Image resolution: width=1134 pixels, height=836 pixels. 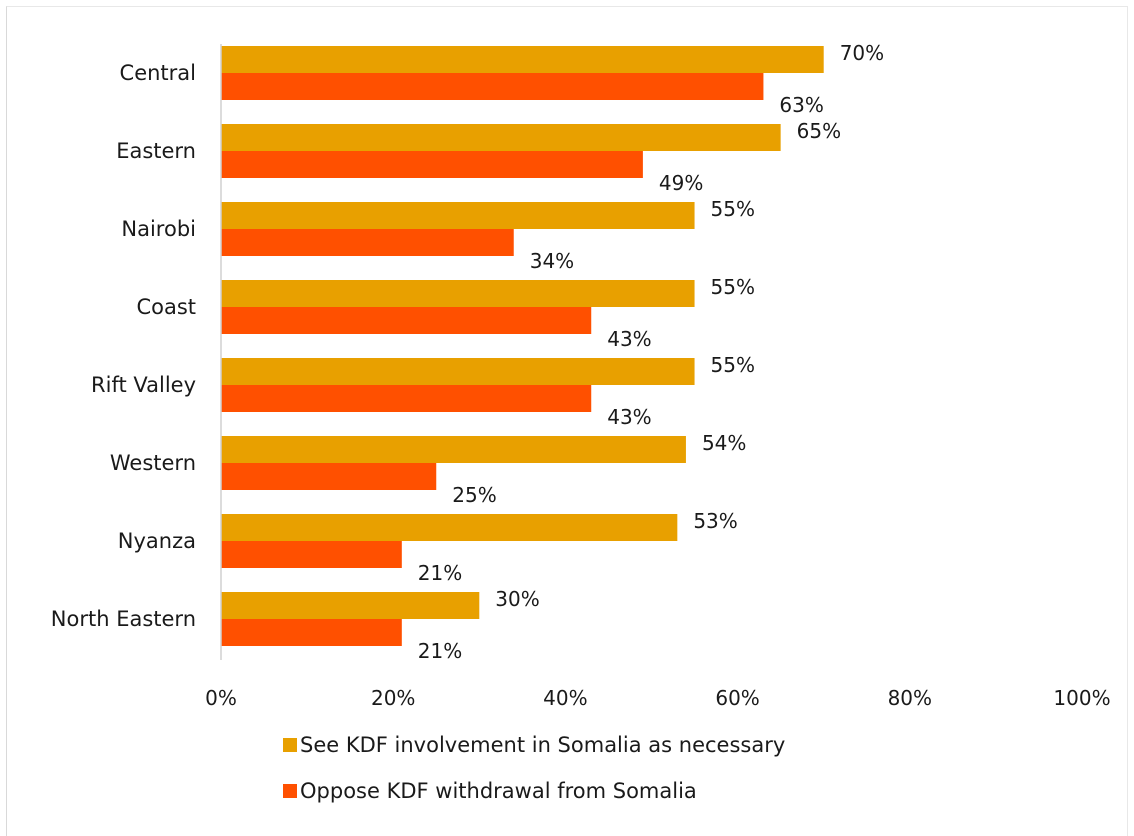 What do you see at coordinates (862, 53) in the screenshot?
I see `data-label: 70%` at bounding box center [862, 53].